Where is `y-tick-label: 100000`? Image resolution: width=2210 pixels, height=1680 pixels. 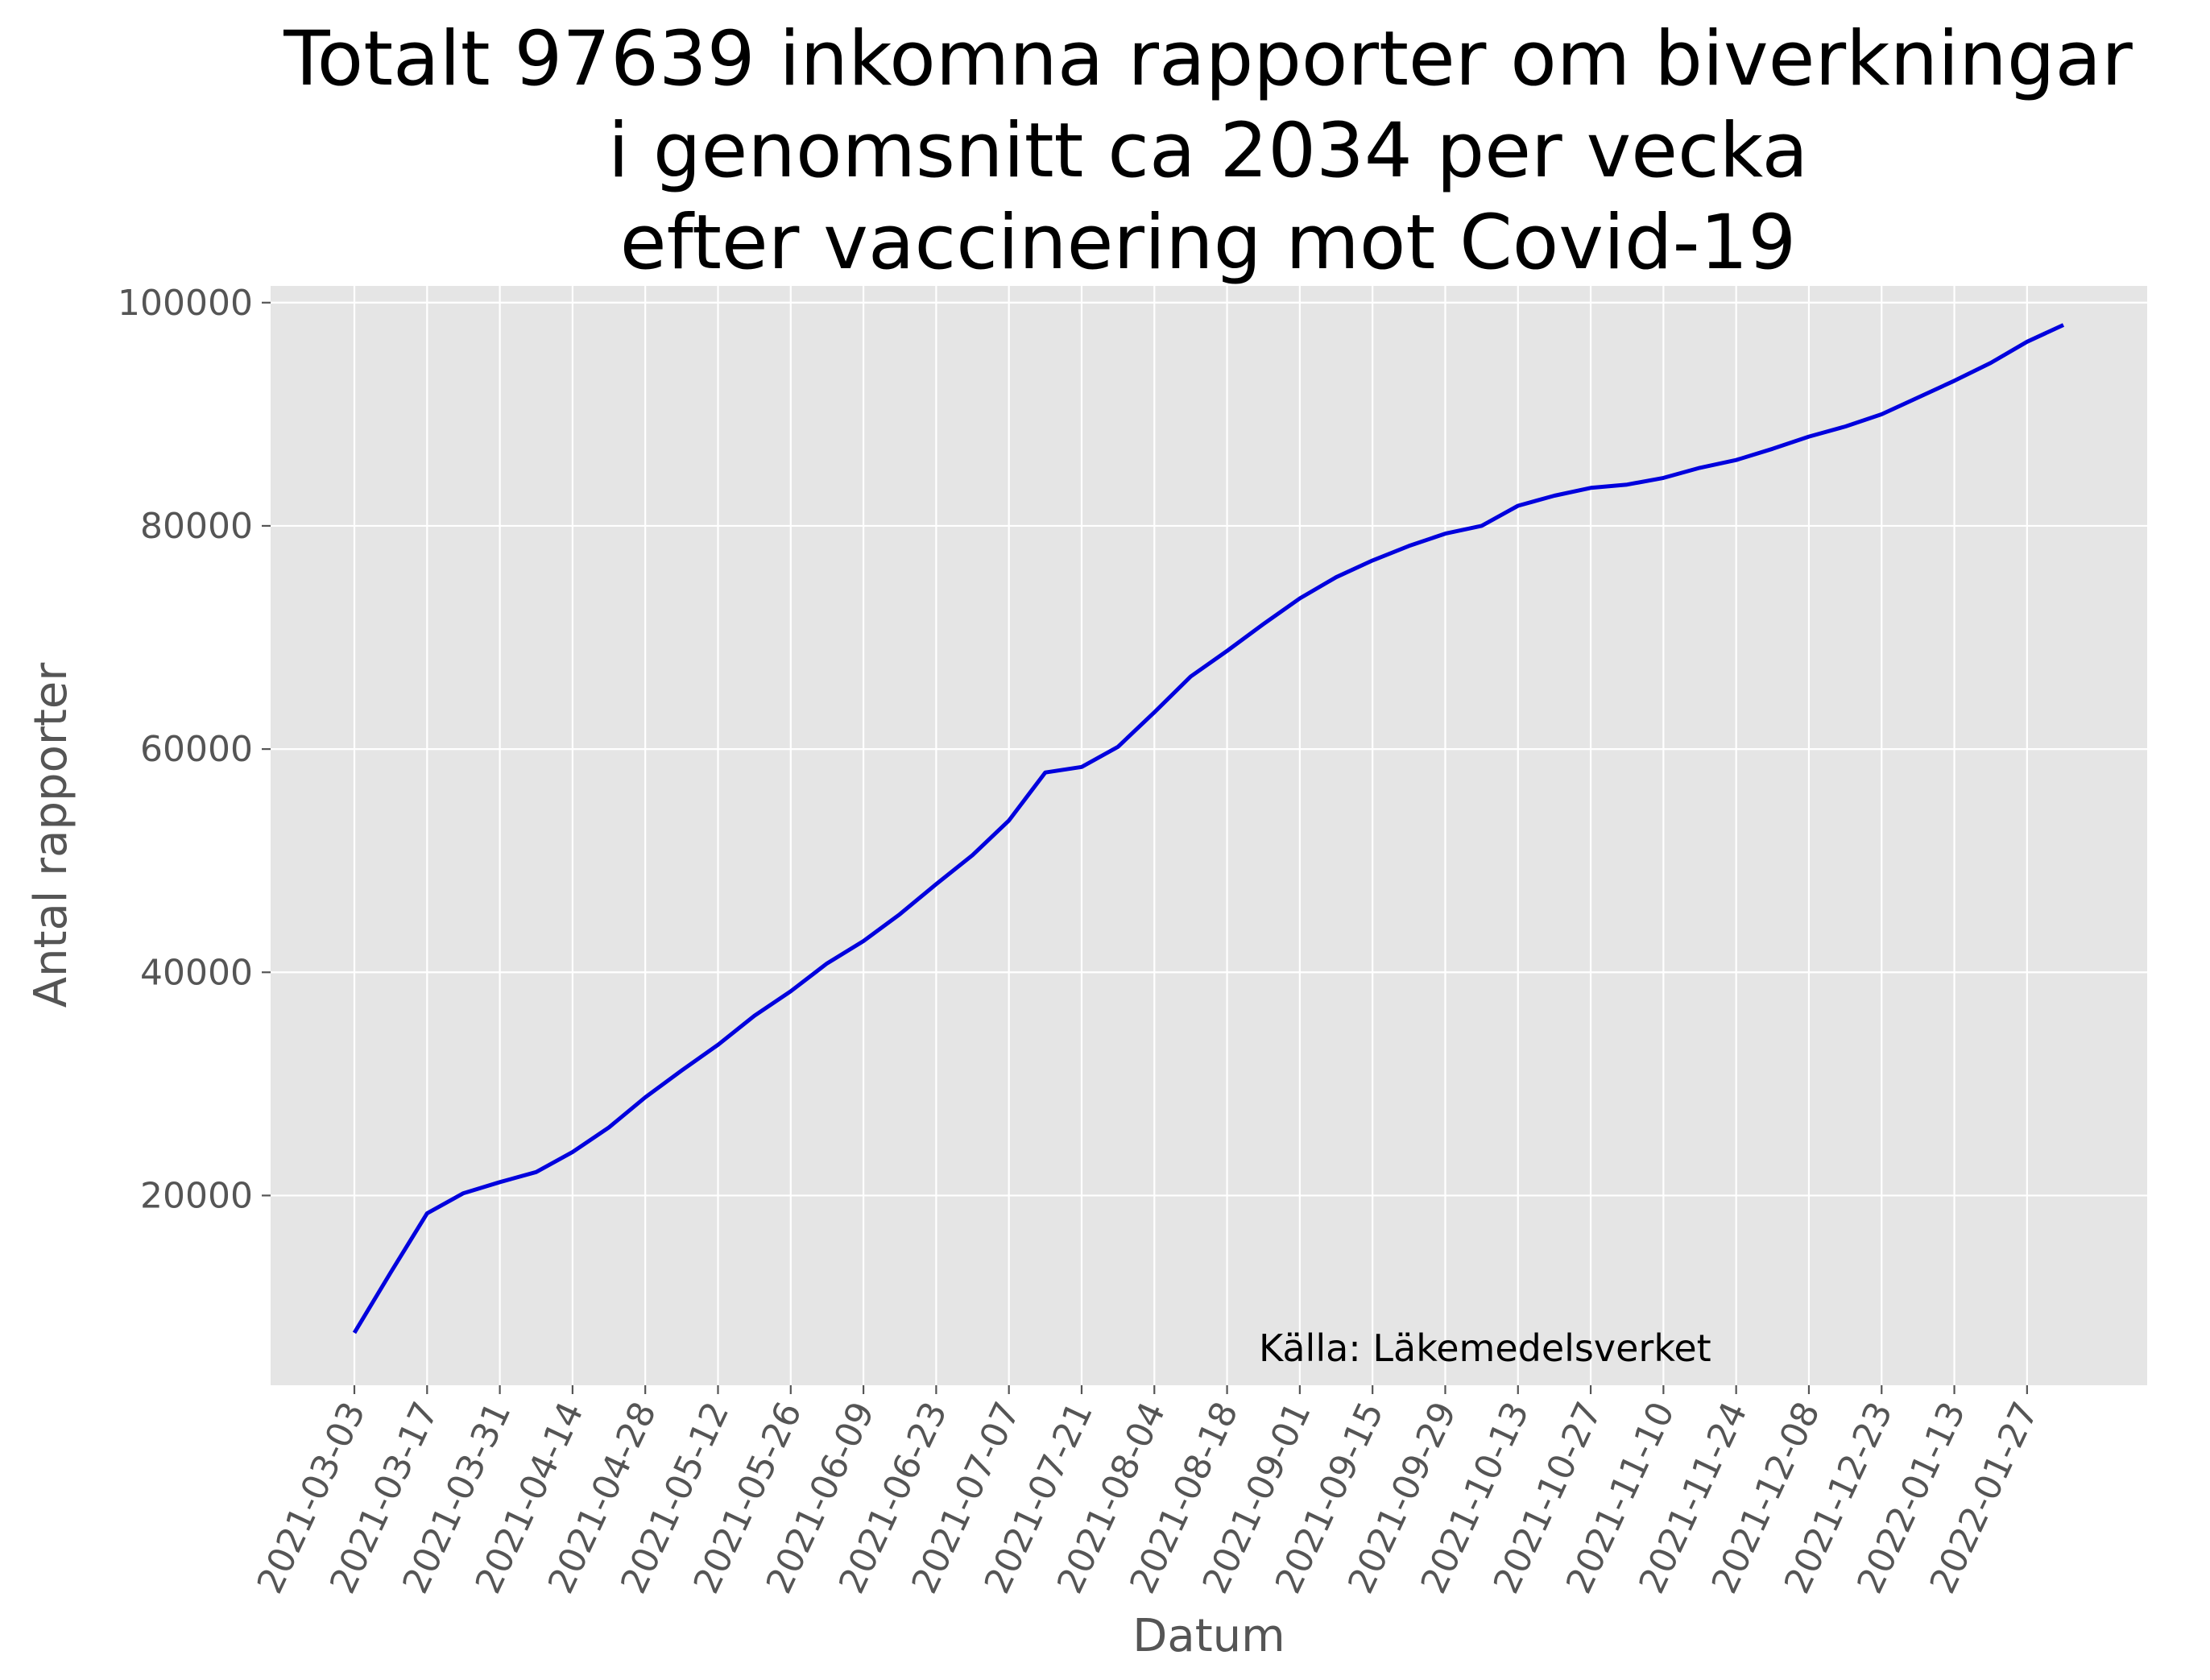 y-tick-label: 100000 is located at coordinates (185, 303).